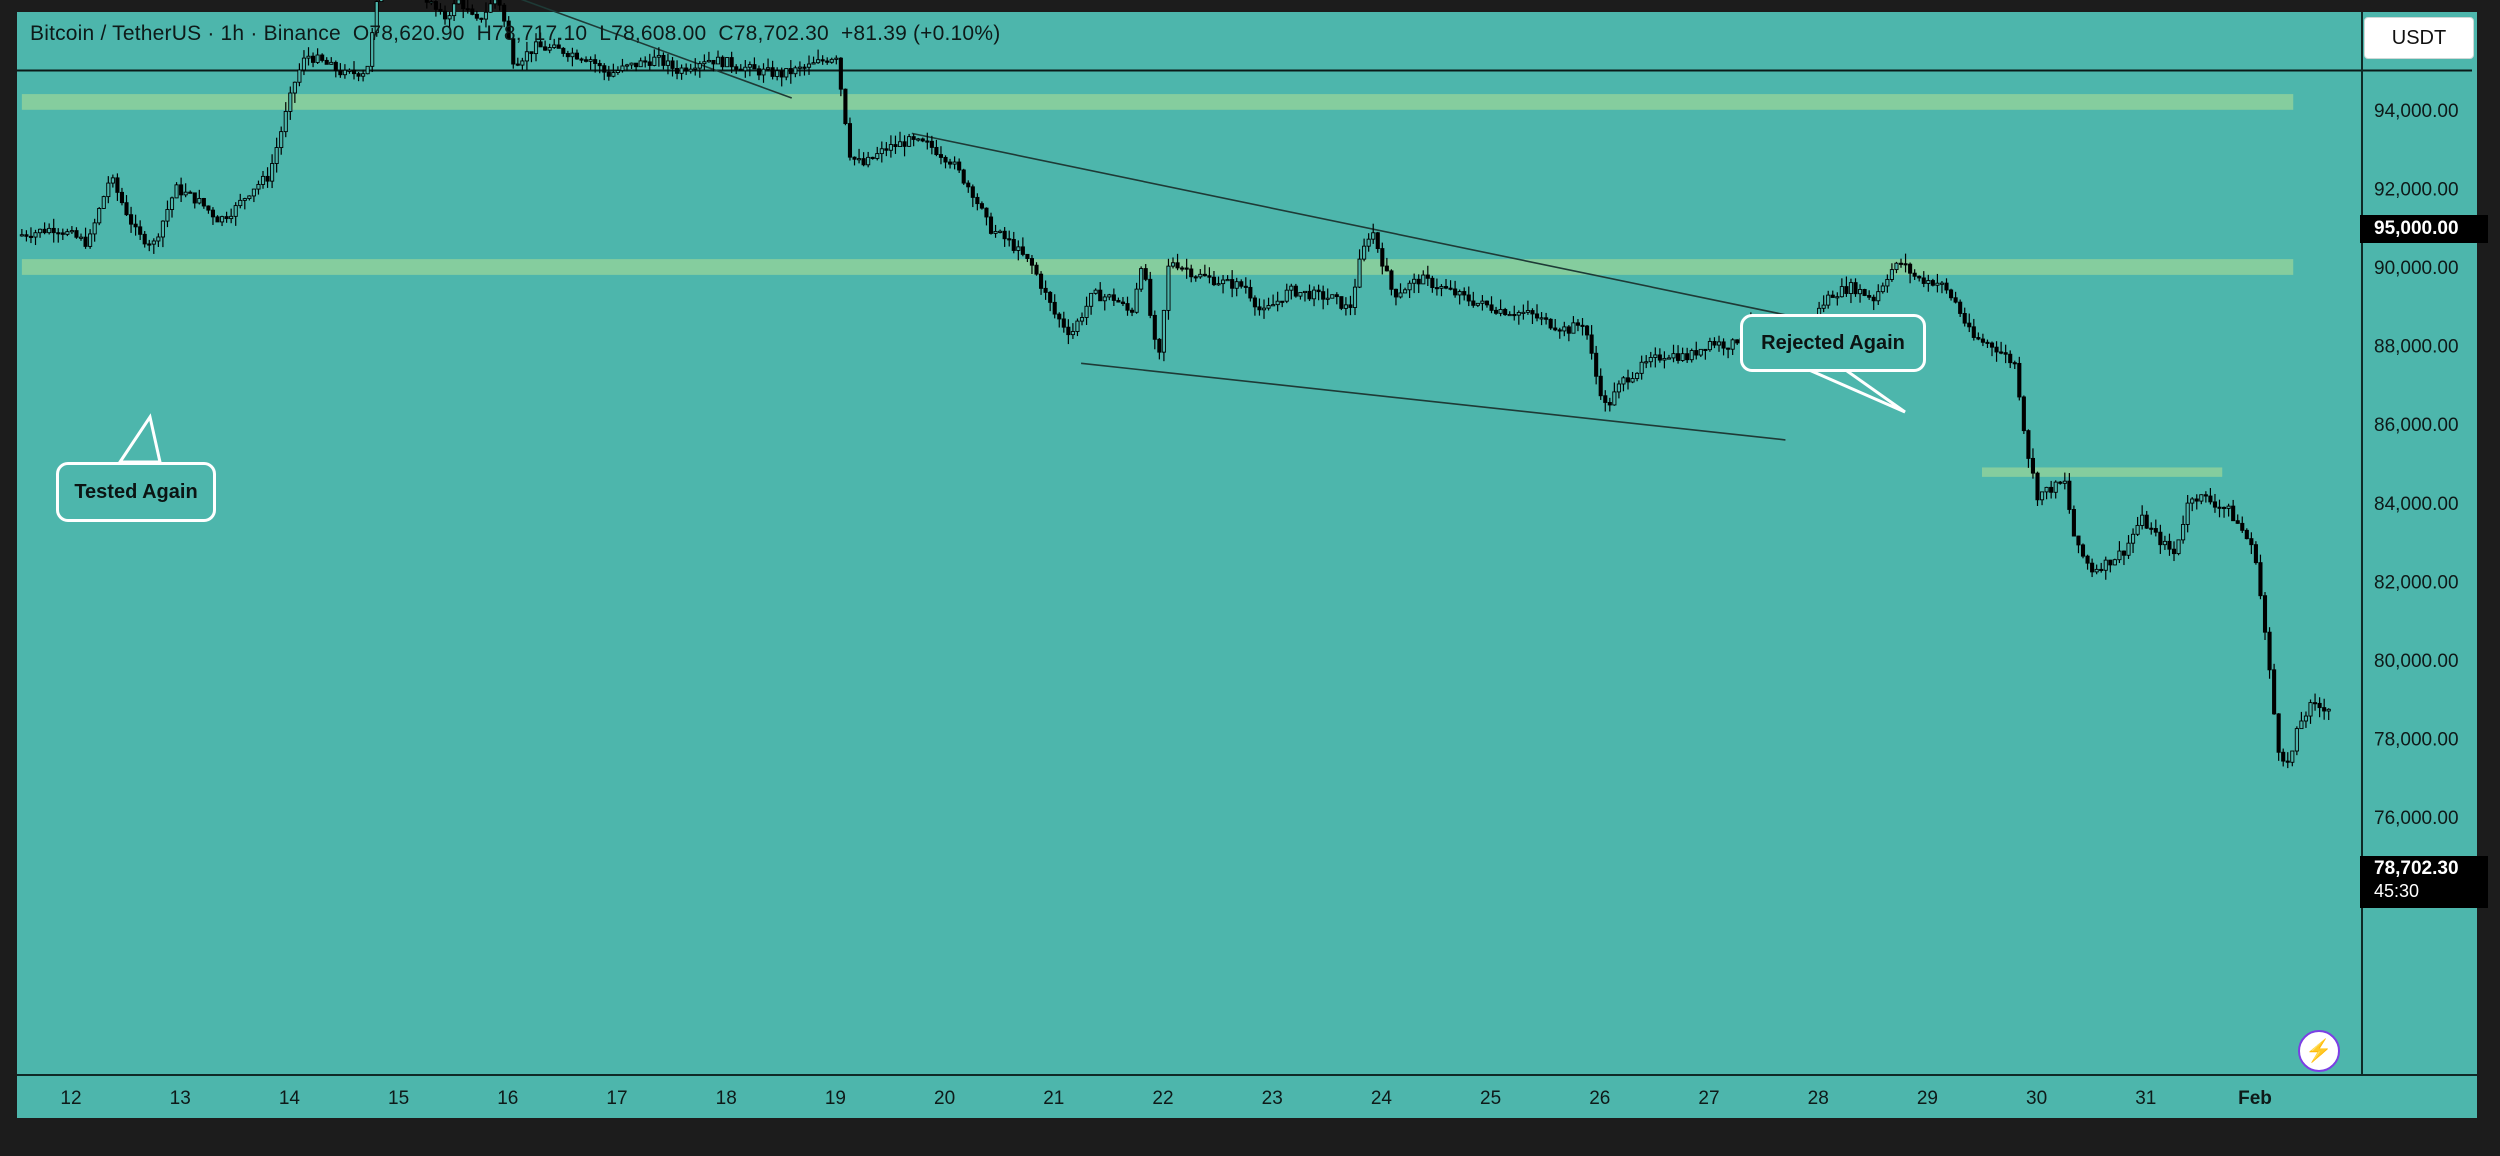 This screenshot has width=2500, height=1156. What do you see at coordinates (2416, 504) in the screenshot?
I see `y-tick-label: 84,000.00` at bounding box center [2416, 504].